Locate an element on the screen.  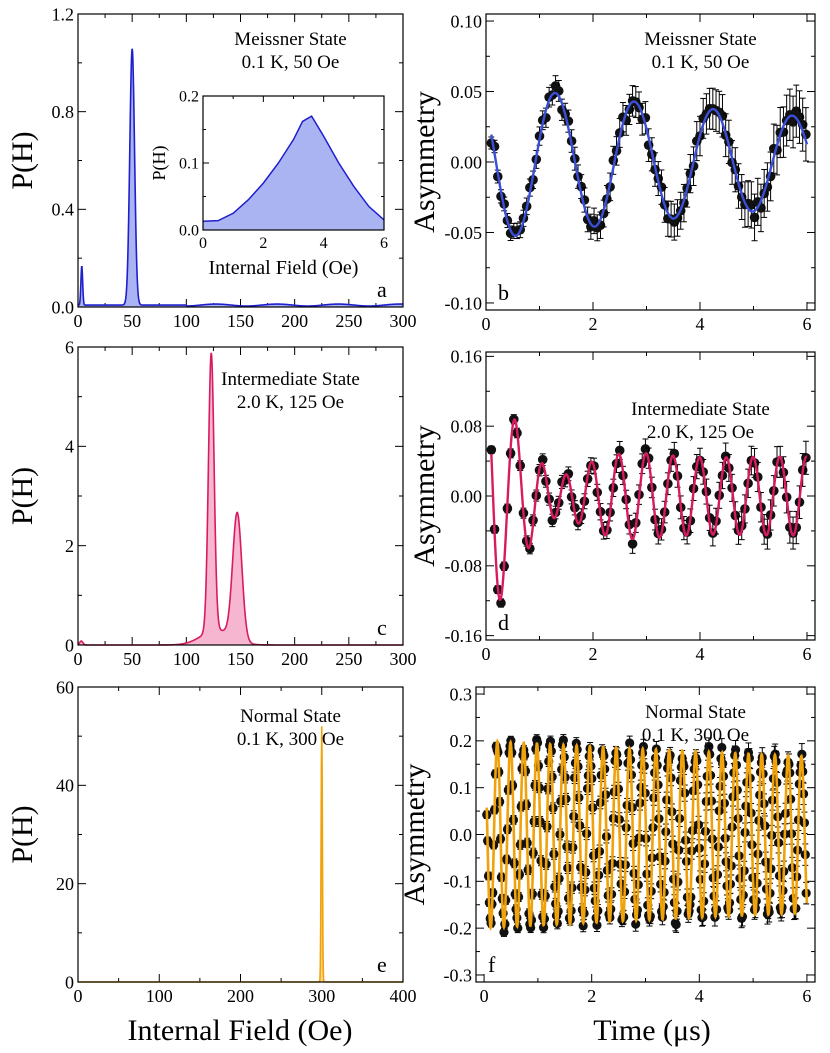
y-tick-label: 20 is located at coordinates (65, 884).